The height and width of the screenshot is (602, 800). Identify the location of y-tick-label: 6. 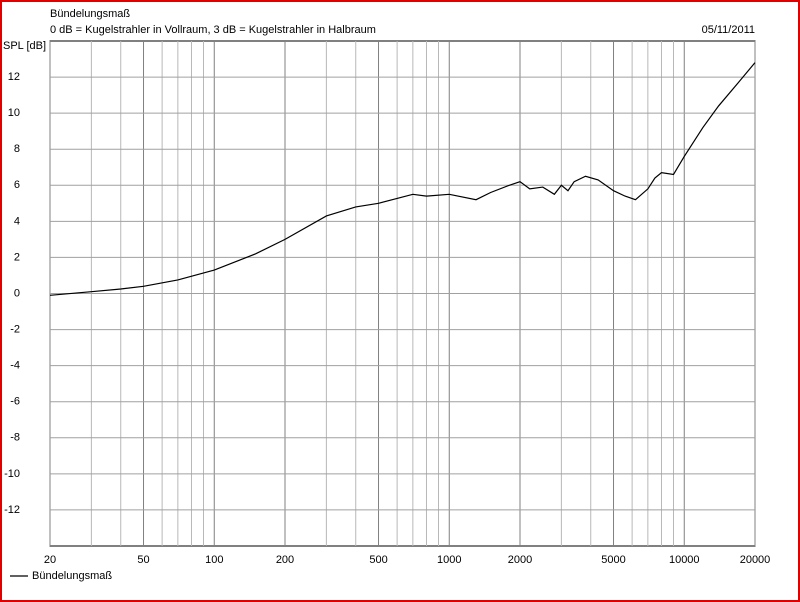
(17, 185).